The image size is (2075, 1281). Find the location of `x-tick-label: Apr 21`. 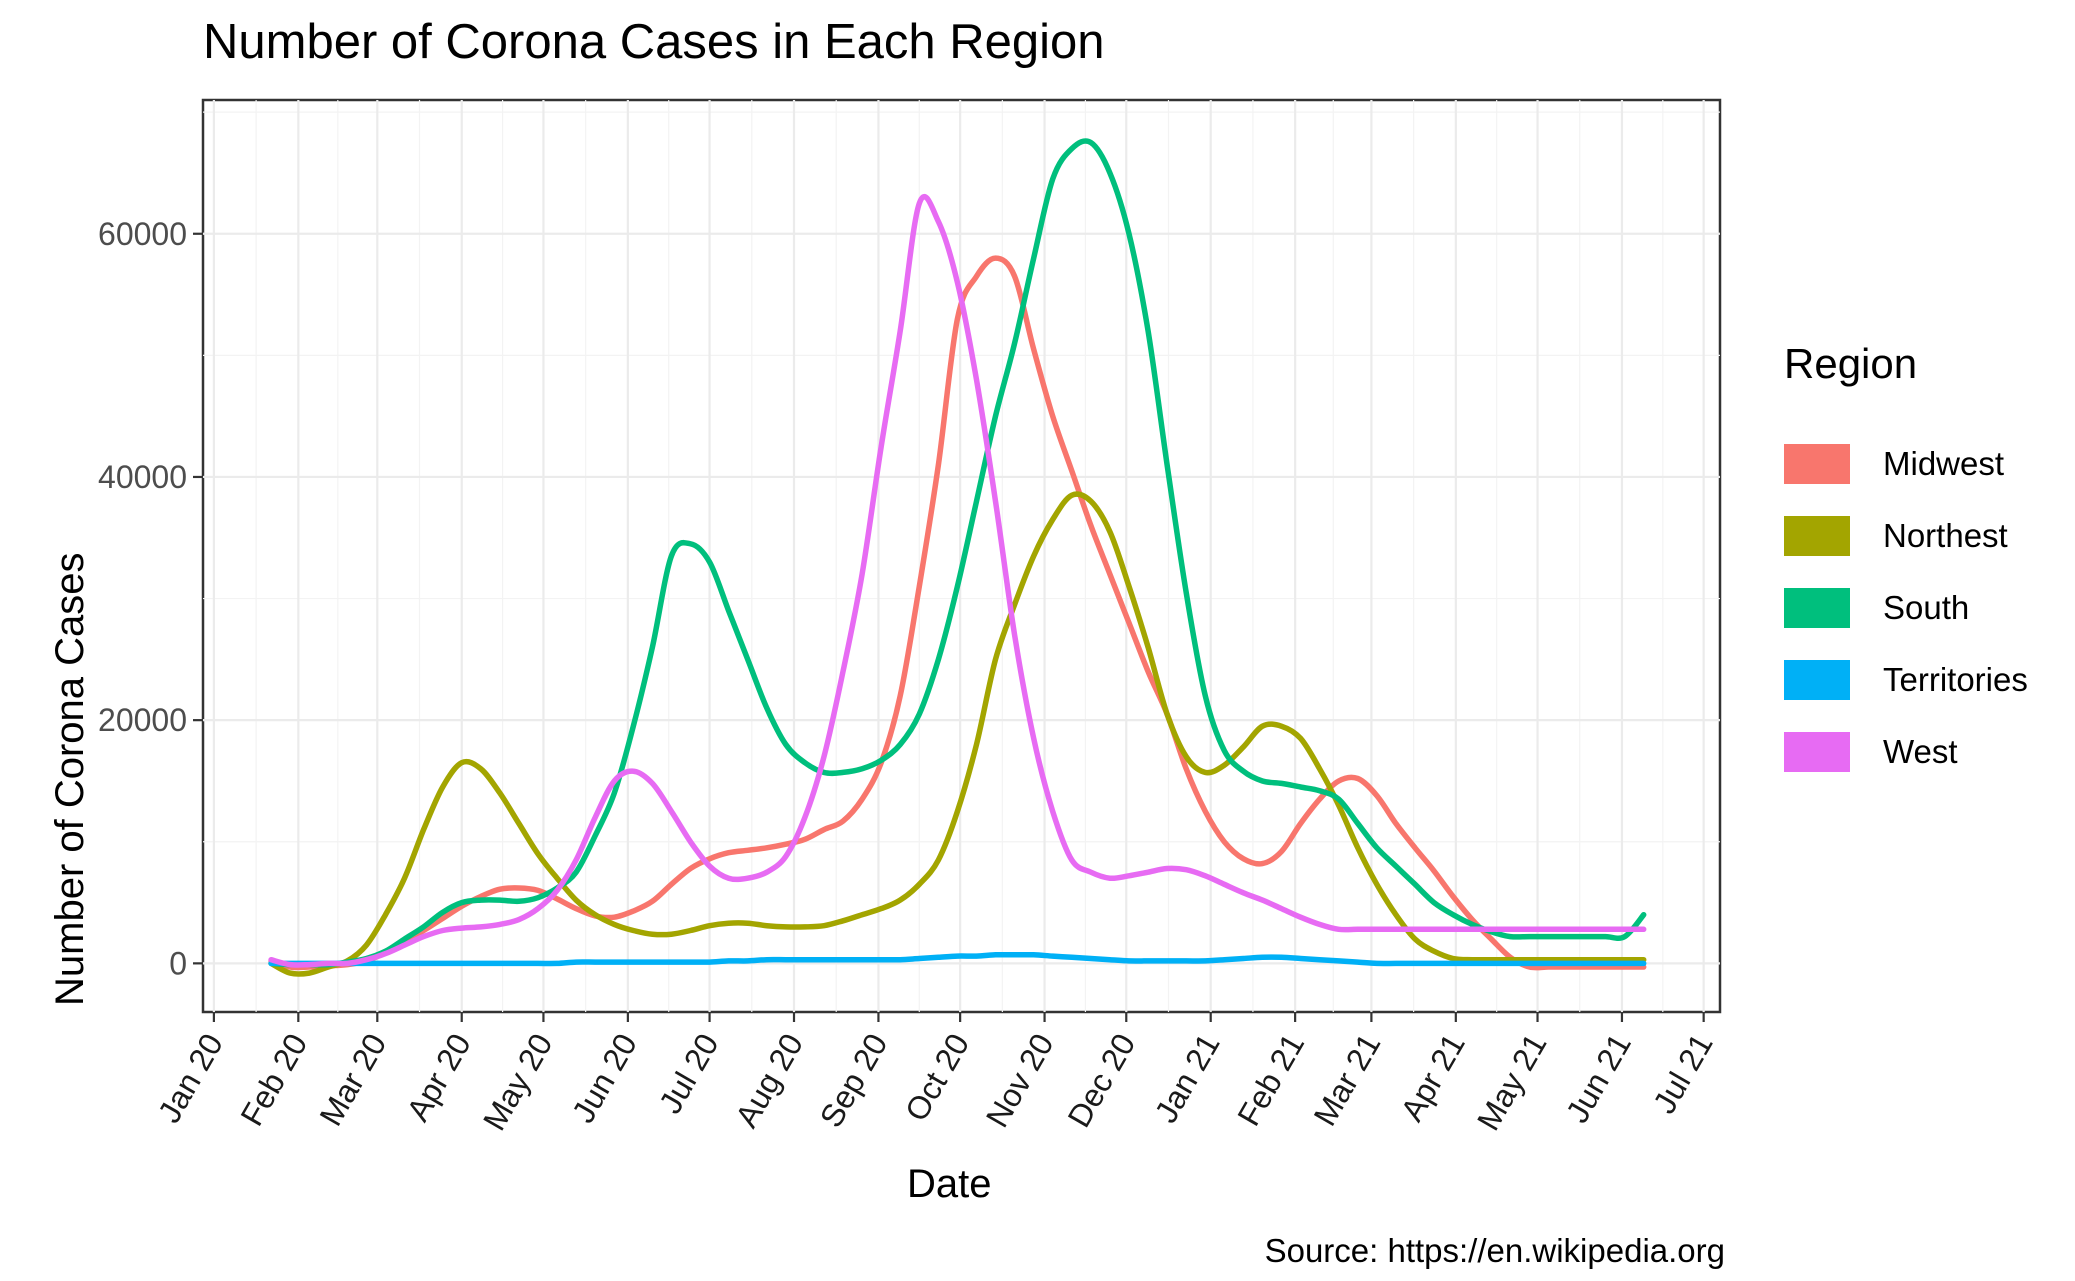

x-tick-label: Apr 21 is located at coordinates (1433, 1078).